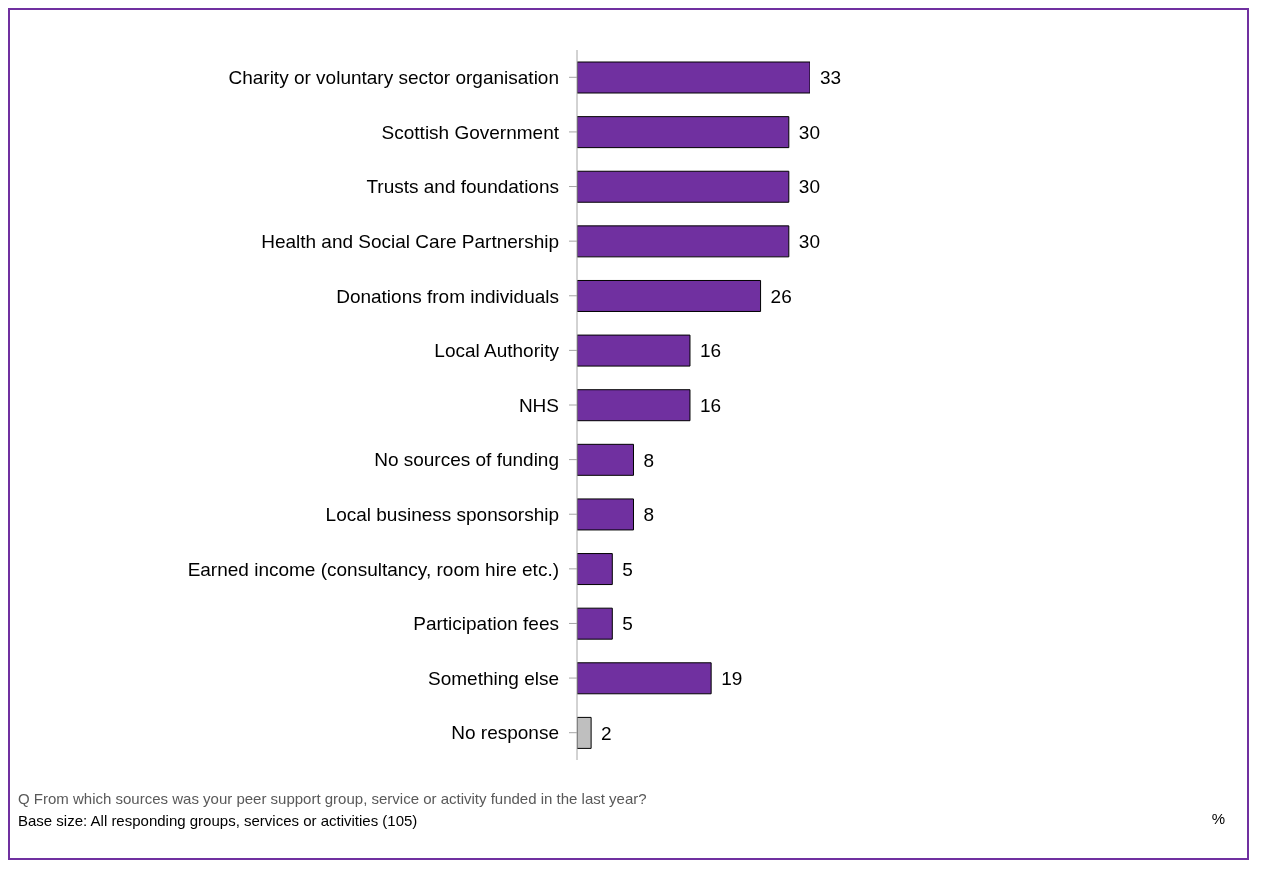 Image resolution: width=1261 pixels, height=872 pixels. Describe the element at coordinates (538, 405) in the screenshot. I see `y-tick-label: NHS` at that location.